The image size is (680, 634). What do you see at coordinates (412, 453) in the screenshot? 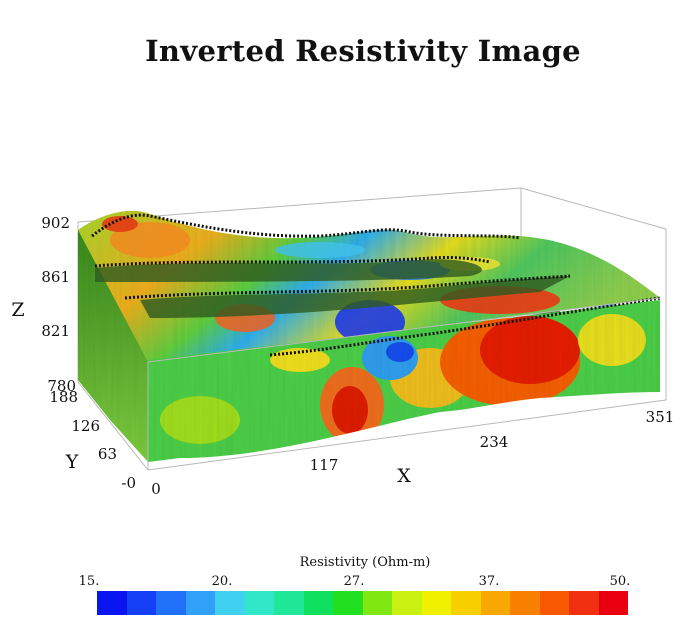
I see `x-axis: 0 117 234 351 X` at bounding box center [412, 453].